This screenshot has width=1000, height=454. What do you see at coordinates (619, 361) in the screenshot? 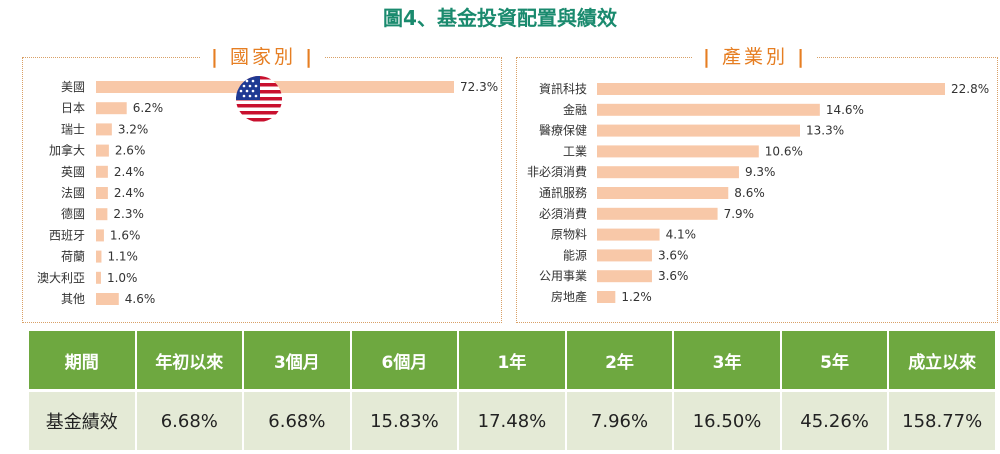
I see `header-cell: 2年` at bounding box center [619, 361].